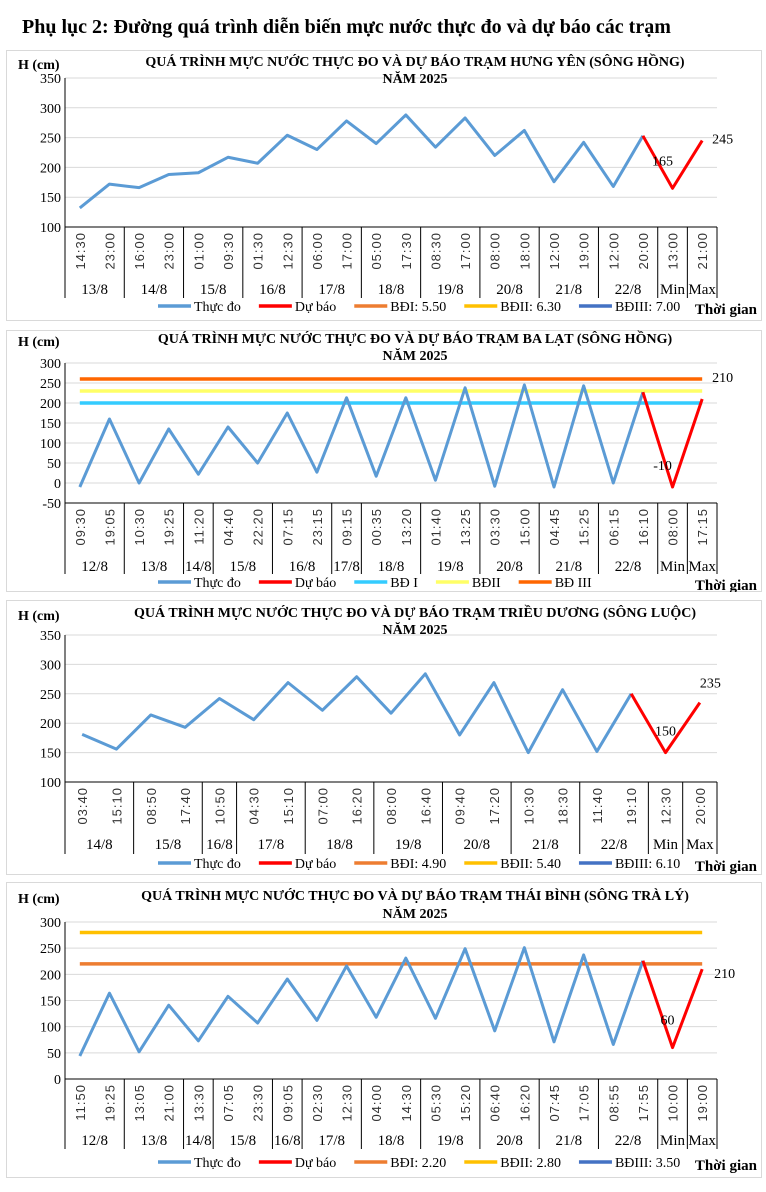  I want to click on time-tick-label: 17:05, so click(584, 1103).